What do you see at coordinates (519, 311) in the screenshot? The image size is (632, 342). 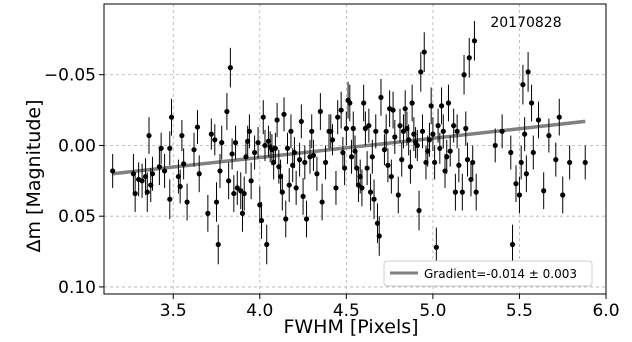 I see `x-tick-label: 5.5` at bounding box center [519, 311].